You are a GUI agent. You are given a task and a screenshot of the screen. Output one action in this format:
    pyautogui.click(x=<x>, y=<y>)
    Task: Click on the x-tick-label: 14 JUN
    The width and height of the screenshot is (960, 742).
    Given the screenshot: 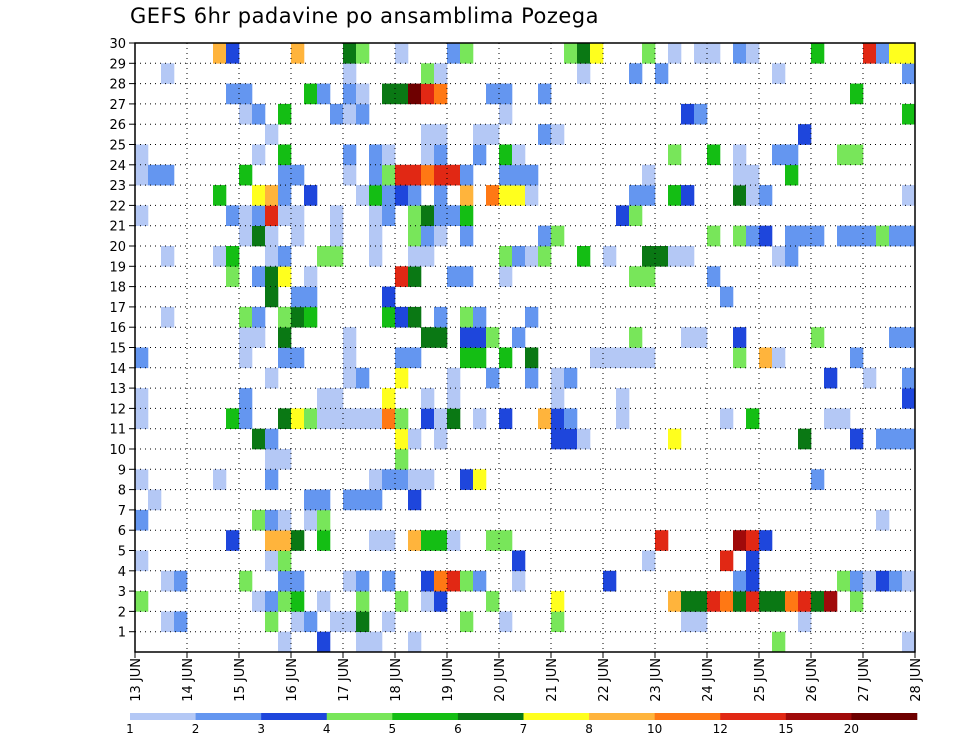 What is the action you would take?
    pyautogui.click(x=188, y=680)
    